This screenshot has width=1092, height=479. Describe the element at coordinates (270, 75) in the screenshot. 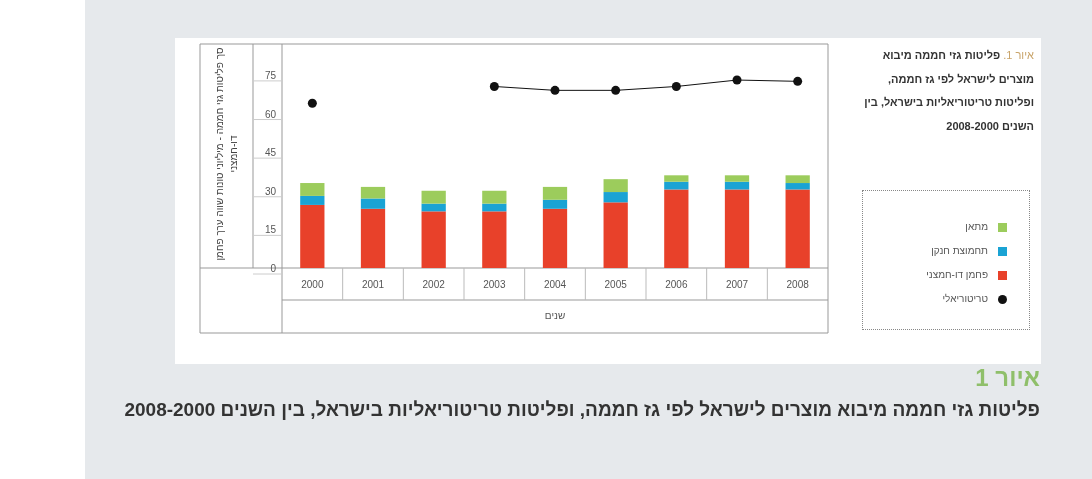

I see `y-tick-label: 75` at that location.